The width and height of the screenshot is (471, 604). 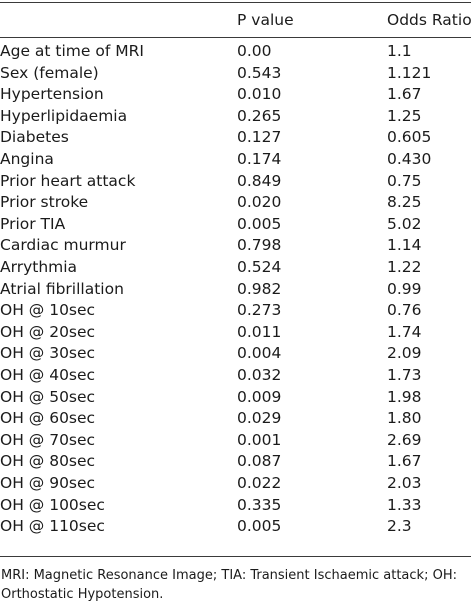 What do you see at coordinates (48, 331) in the screenshot?
I see `row-variable: OH @ 20sec` at bounding box center [48, 331].